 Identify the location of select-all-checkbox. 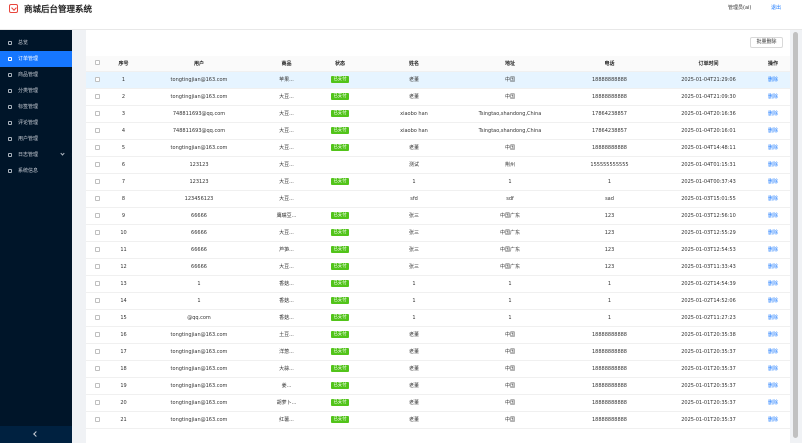
(97, 63).